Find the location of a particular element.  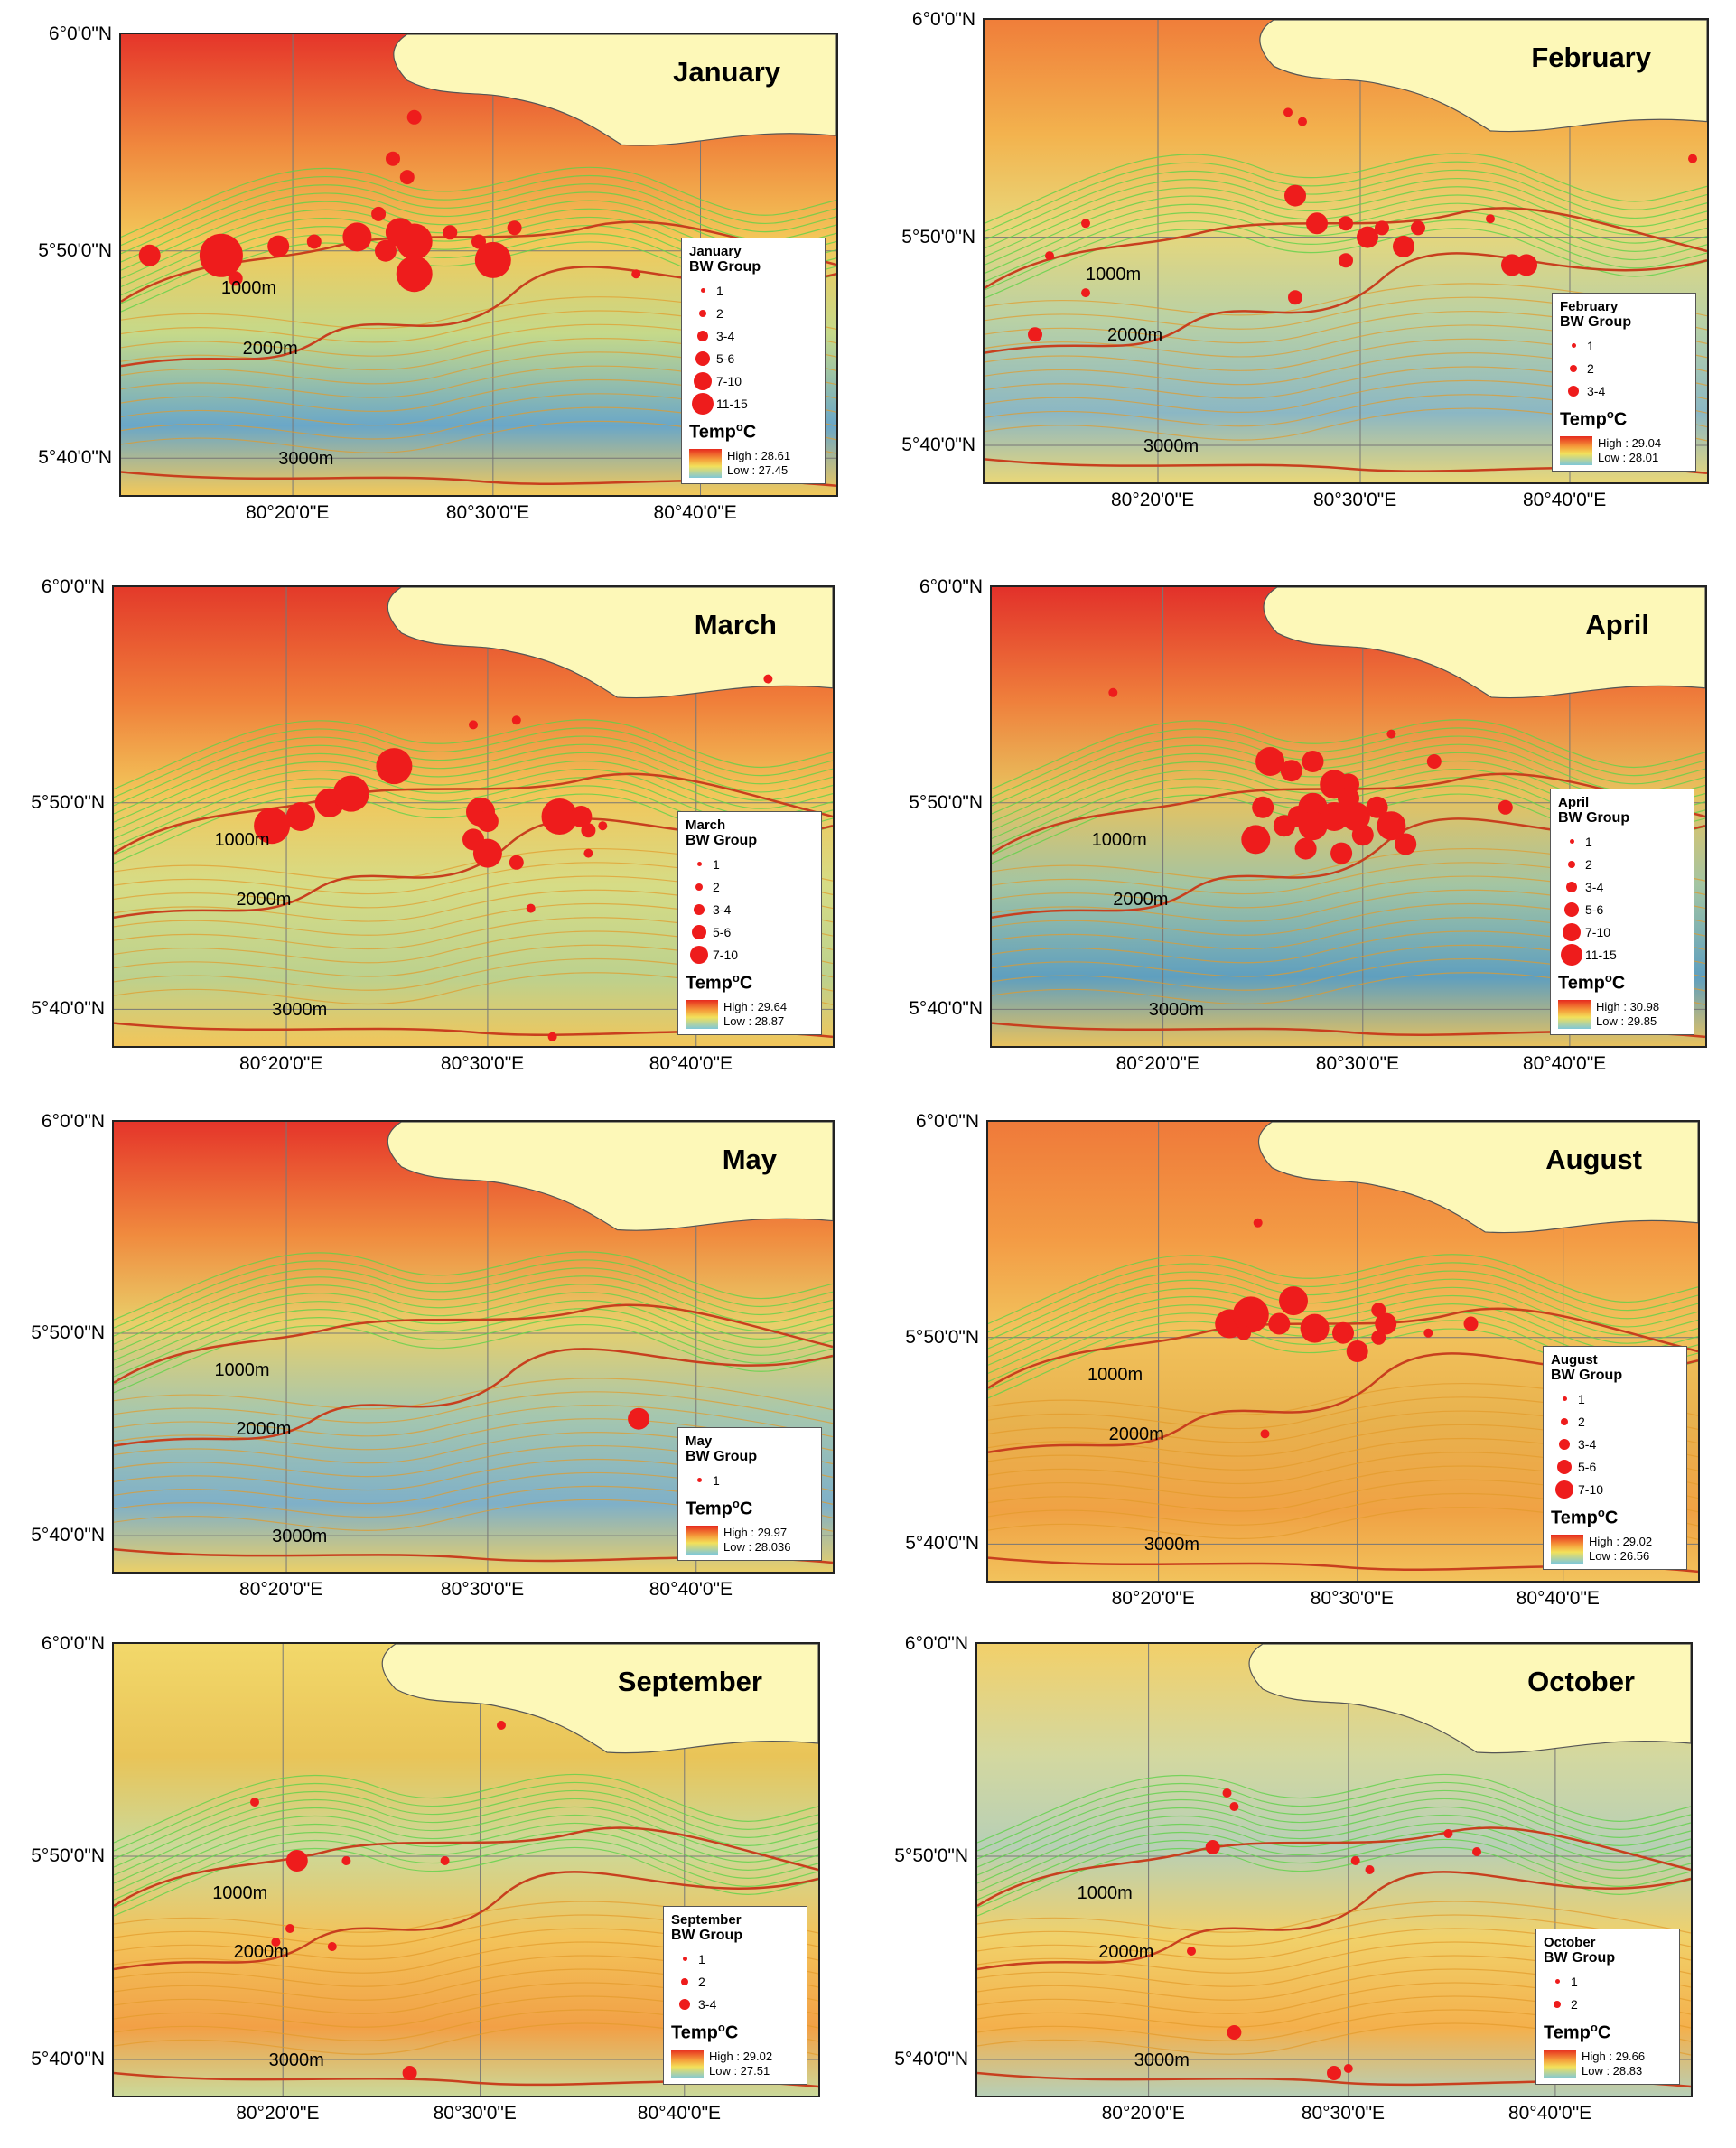

legend-high: High : 28.61 is located at coordinates (759, 455).